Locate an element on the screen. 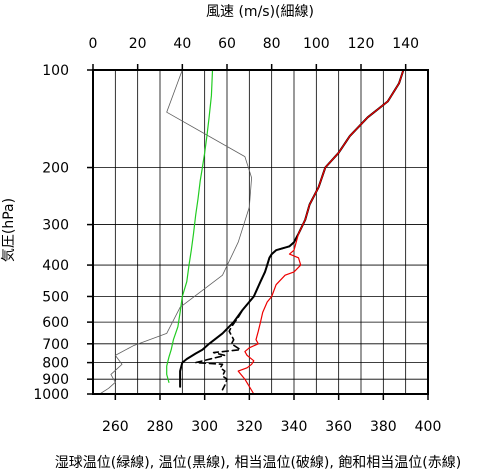 The height and width of the screenshot is (472, 498). y-axis-title: 気圧(hPa) is located at coordinates (9, 230).